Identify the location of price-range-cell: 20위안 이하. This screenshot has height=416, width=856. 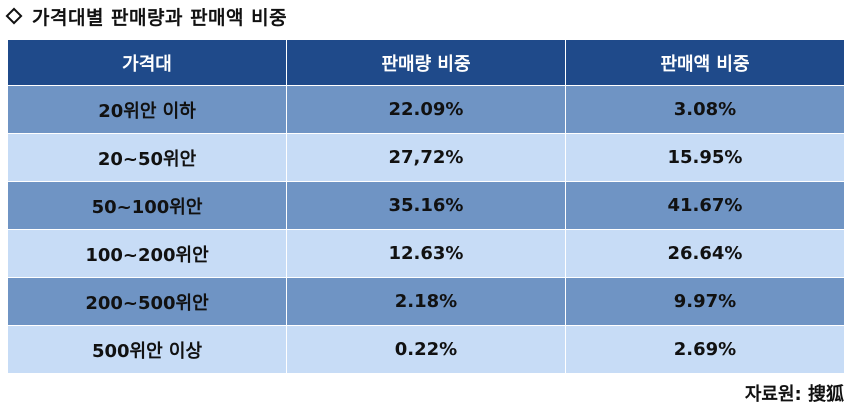
(147, 109).